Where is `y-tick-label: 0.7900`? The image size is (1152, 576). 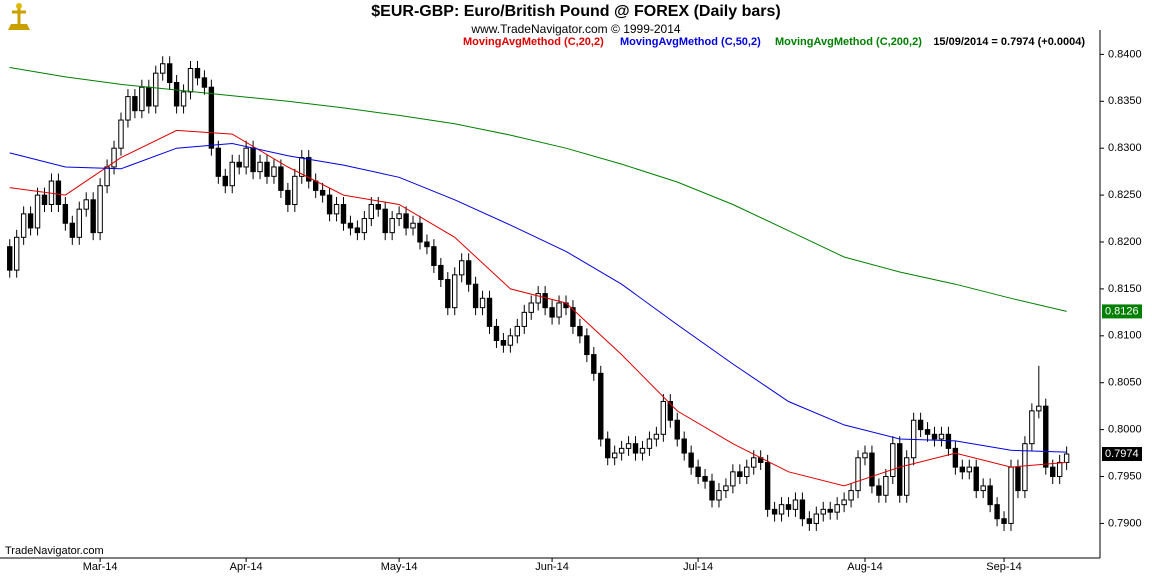 y-tick-label: 0.7900 is located at coordinates (1125, 523).